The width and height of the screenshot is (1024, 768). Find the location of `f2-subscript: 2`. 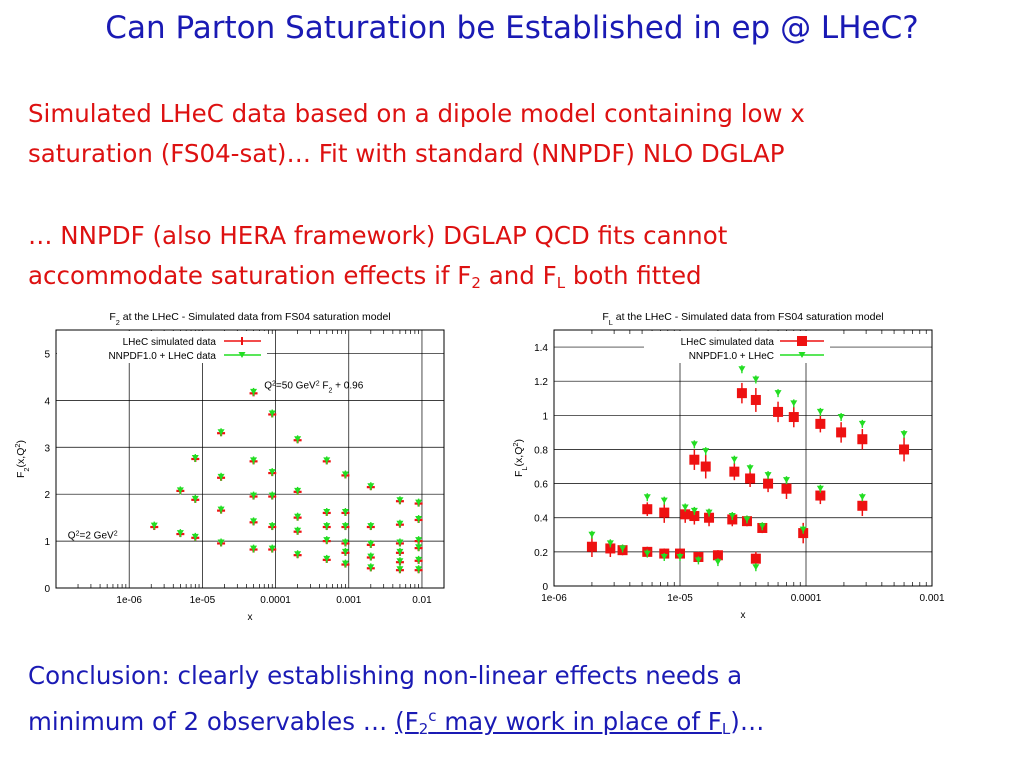

f2-subscript: 2 is located at coordinates (476, 283).